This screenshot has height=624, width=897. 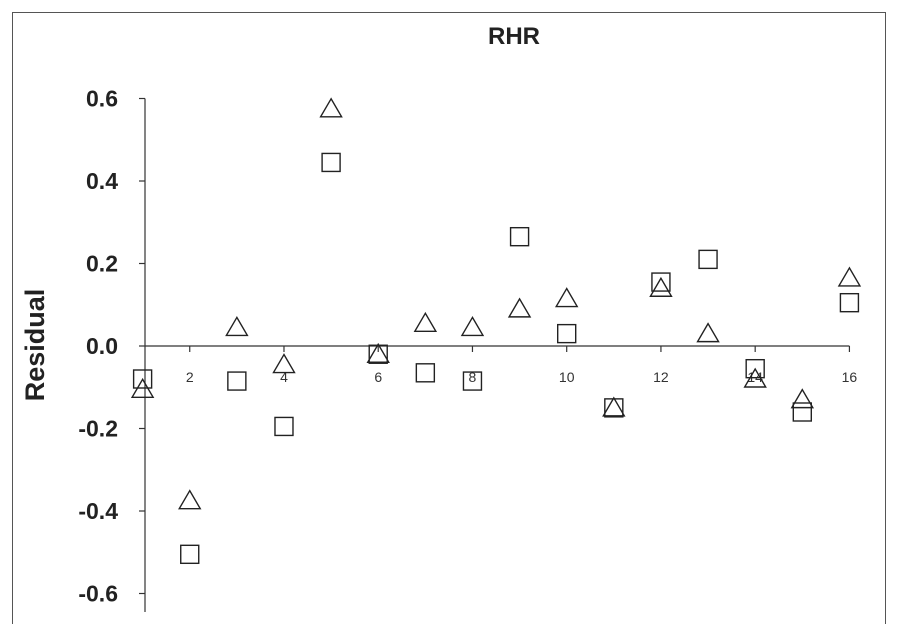 I want to click on x-tick-label: 4, so click(x=284, y=377).